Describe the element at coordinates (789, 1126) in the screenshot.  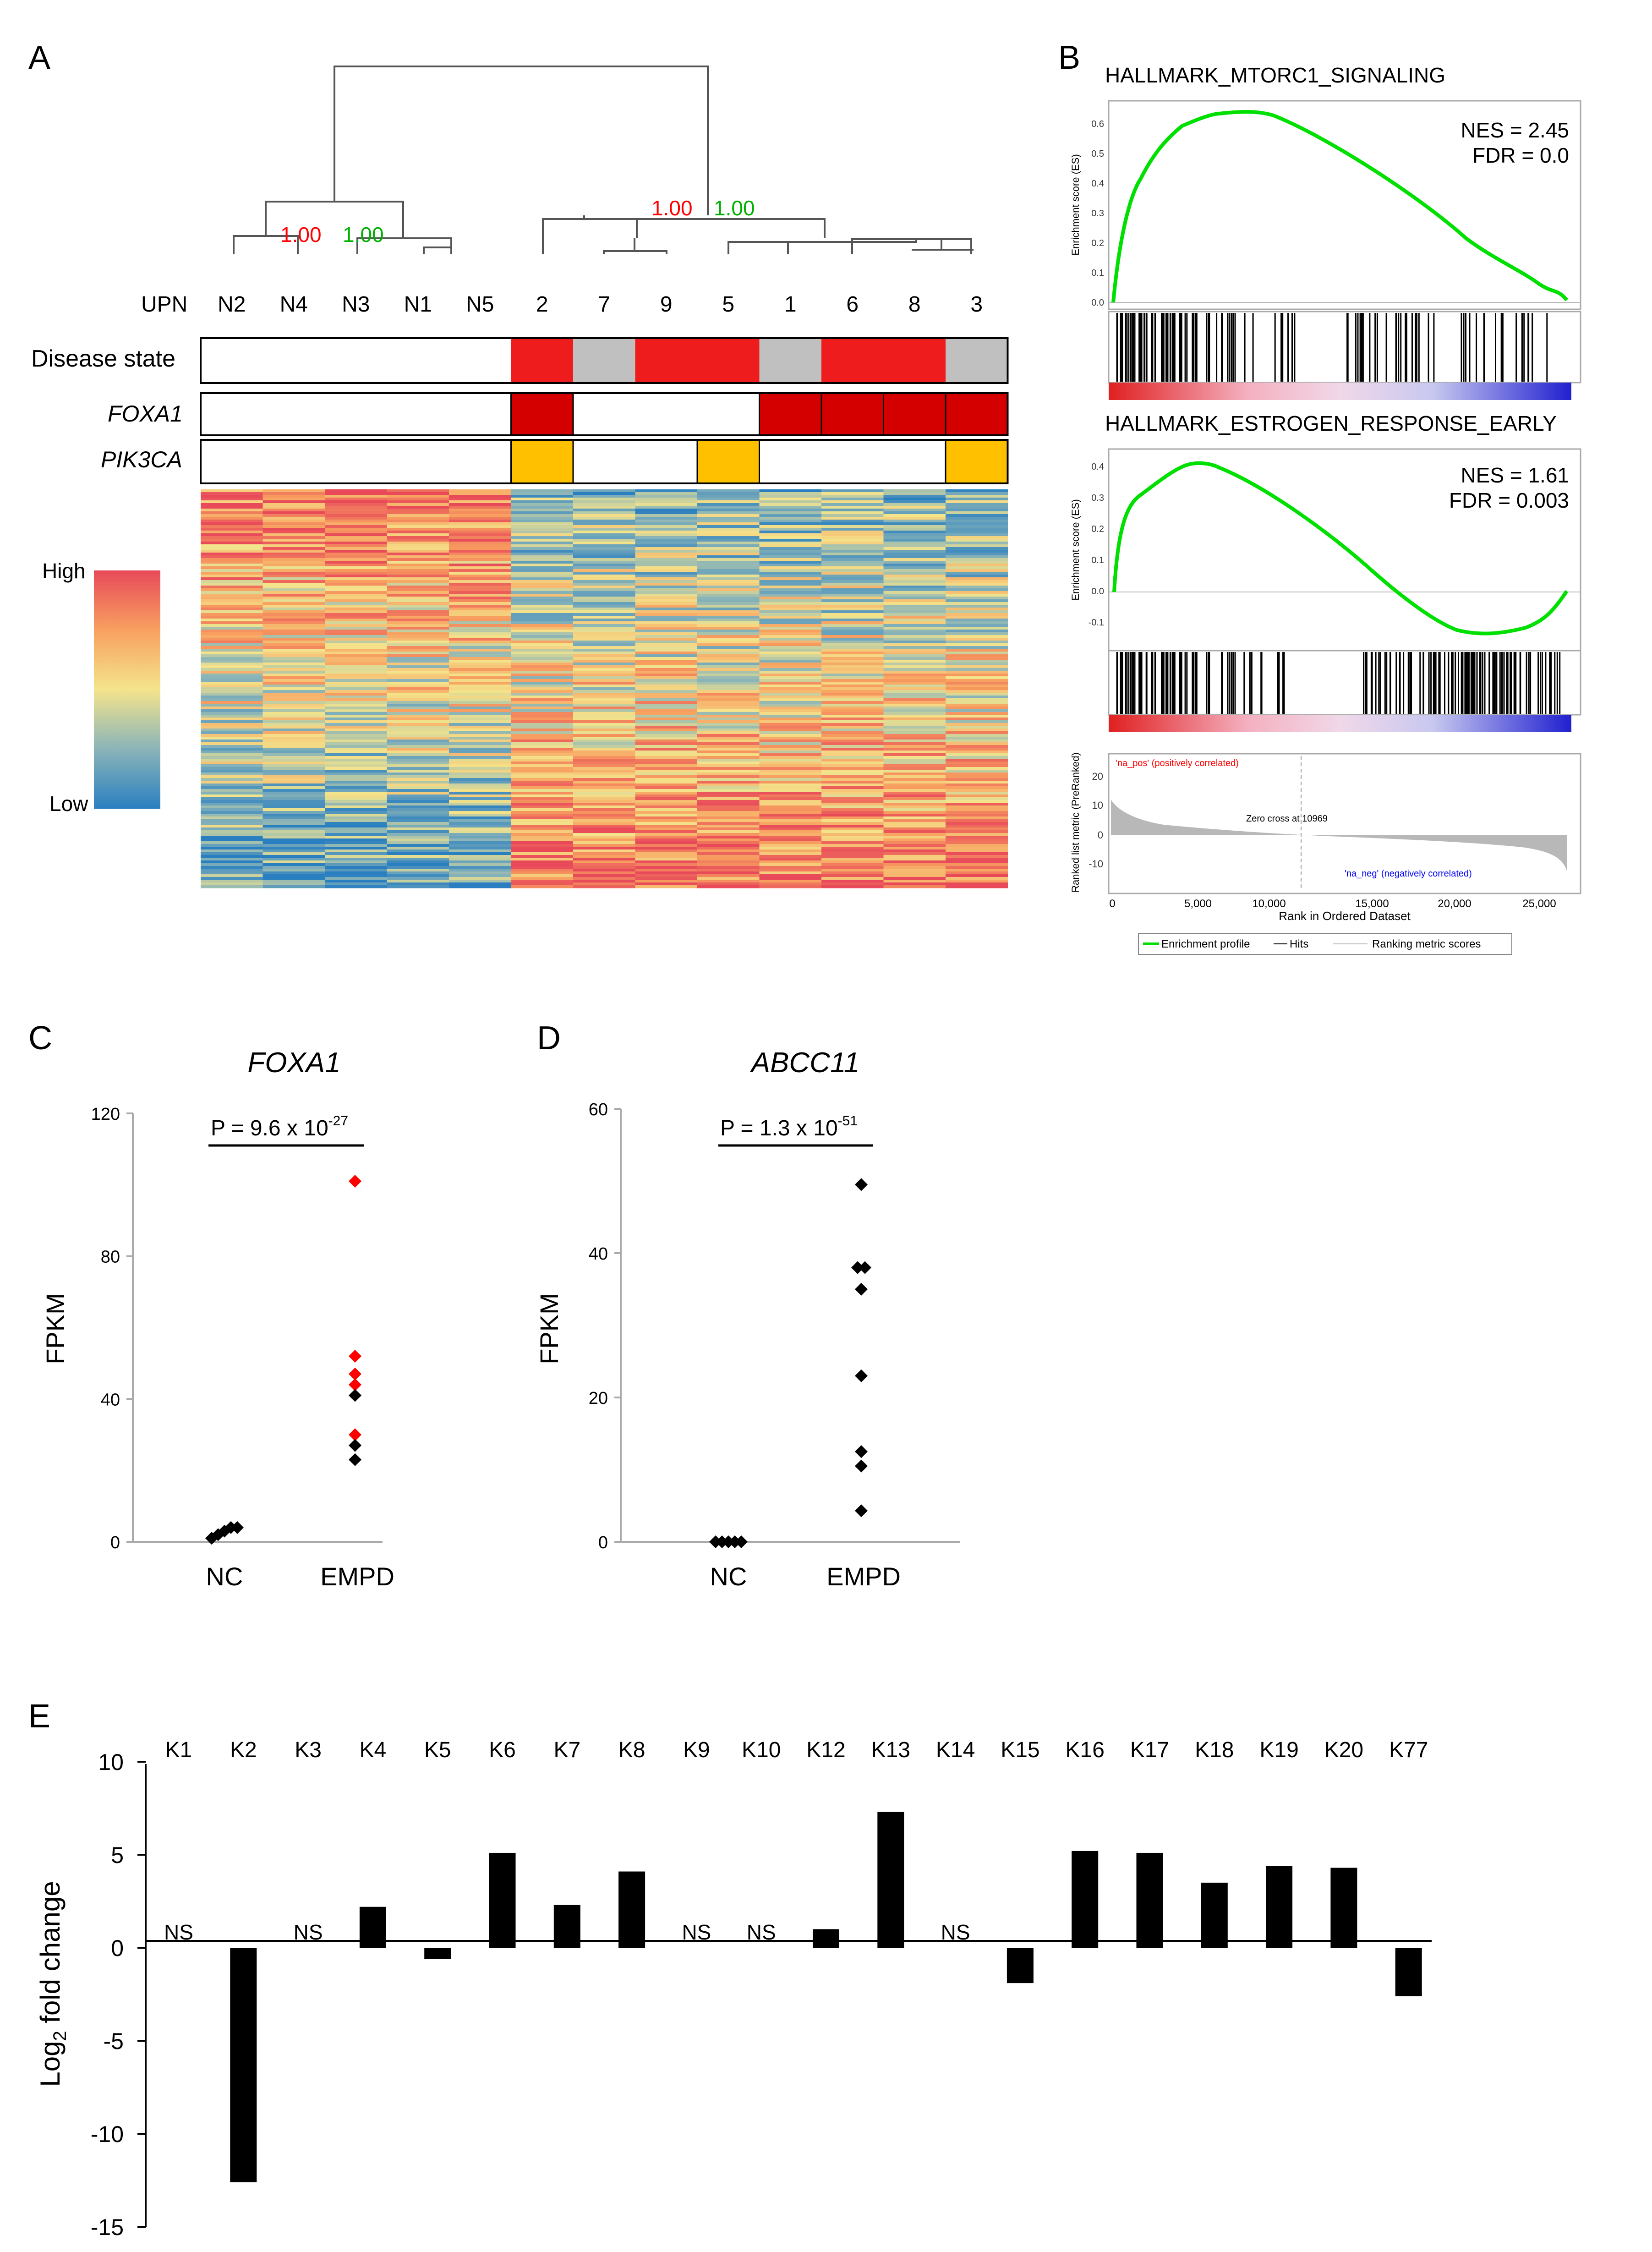
I see `chart-d-pvalue: P = 1.3 x 10-51` at that location.